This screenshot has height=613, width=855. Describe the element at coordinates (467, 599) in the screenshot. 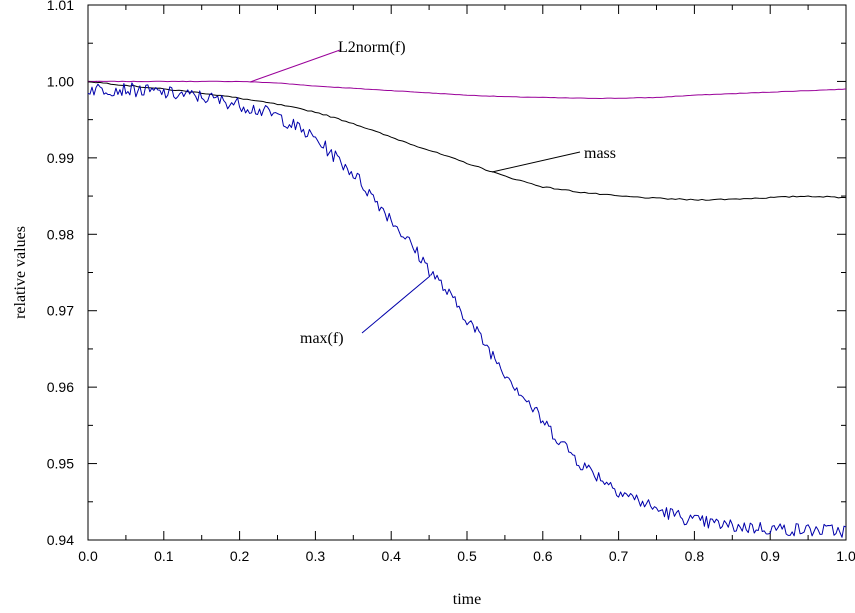

I see `x-axis-title: time` at that location.